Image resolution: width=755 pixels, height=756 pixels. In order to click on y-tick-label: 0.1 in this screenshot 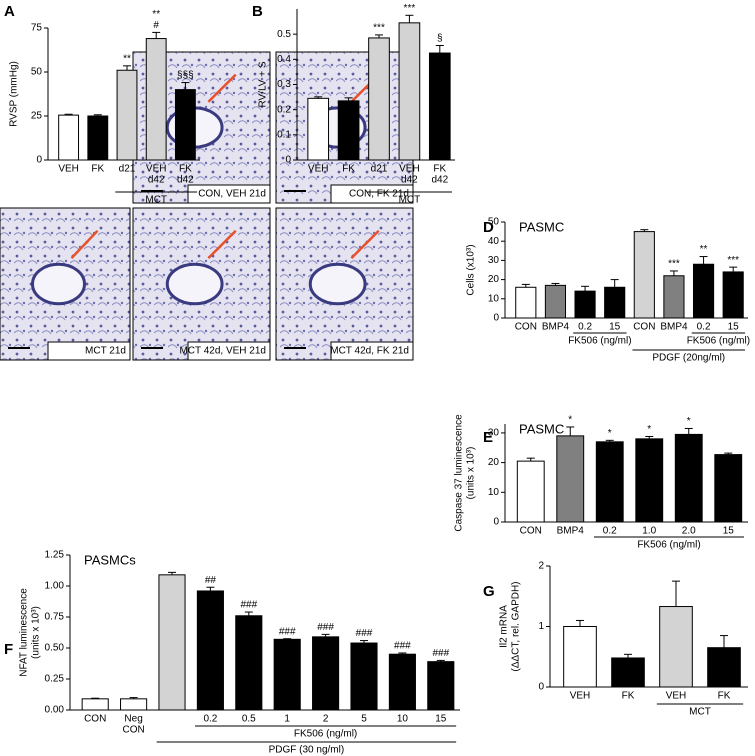, I will do `click(284, 134)`.